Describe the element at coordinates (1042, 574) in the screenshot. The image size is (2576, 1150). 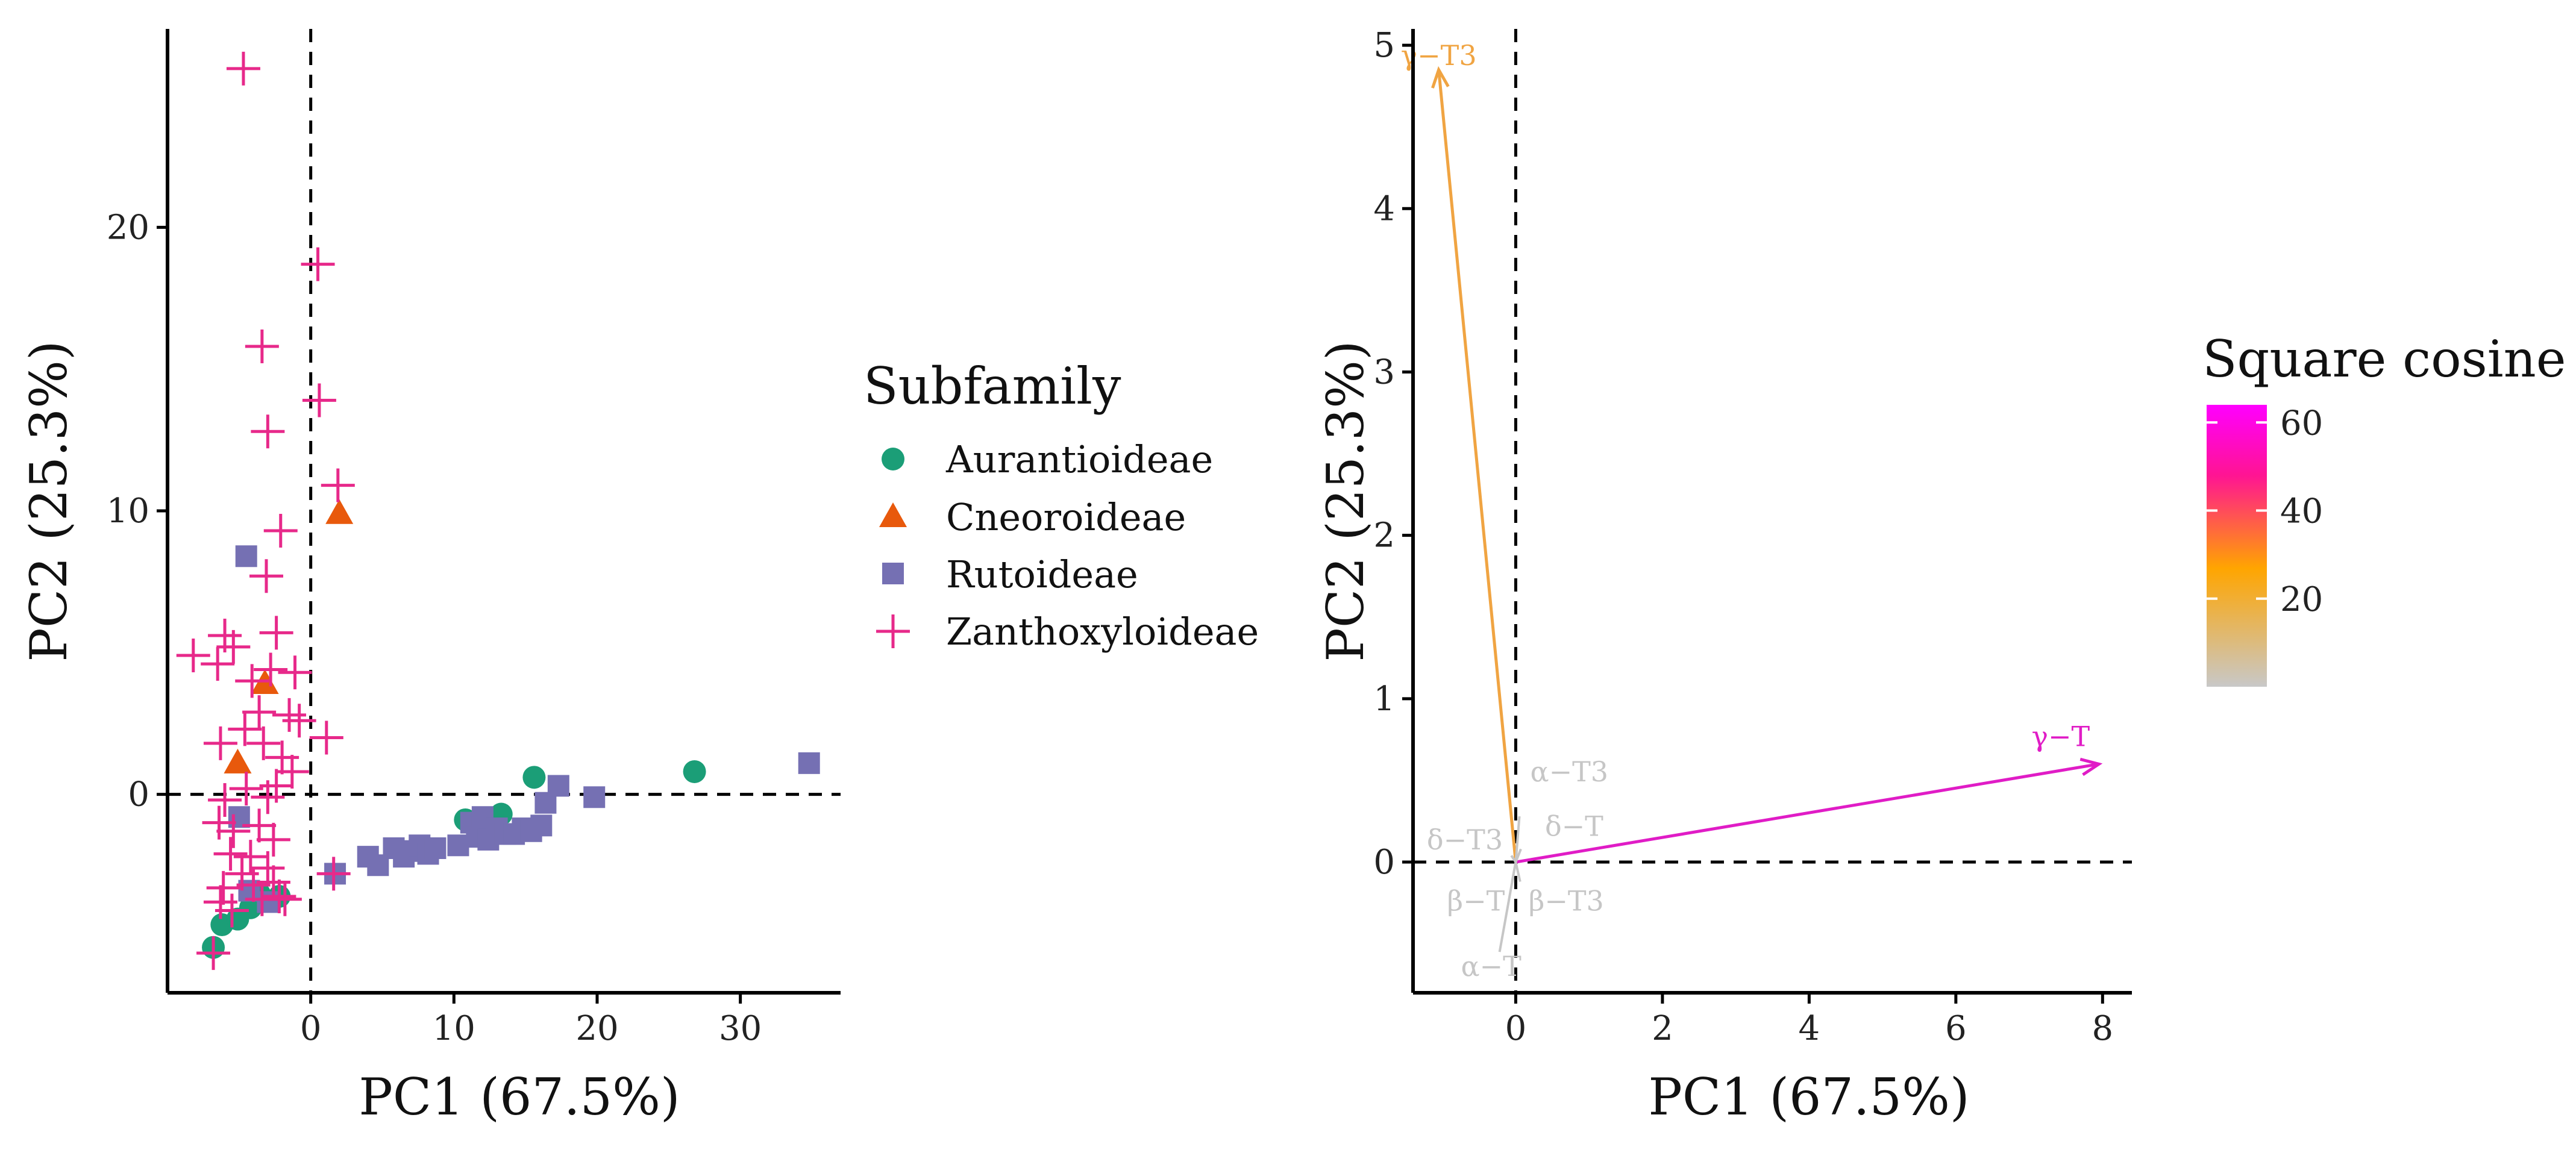
I see `legend-label-rutoideae: Rutoideae` at that location.